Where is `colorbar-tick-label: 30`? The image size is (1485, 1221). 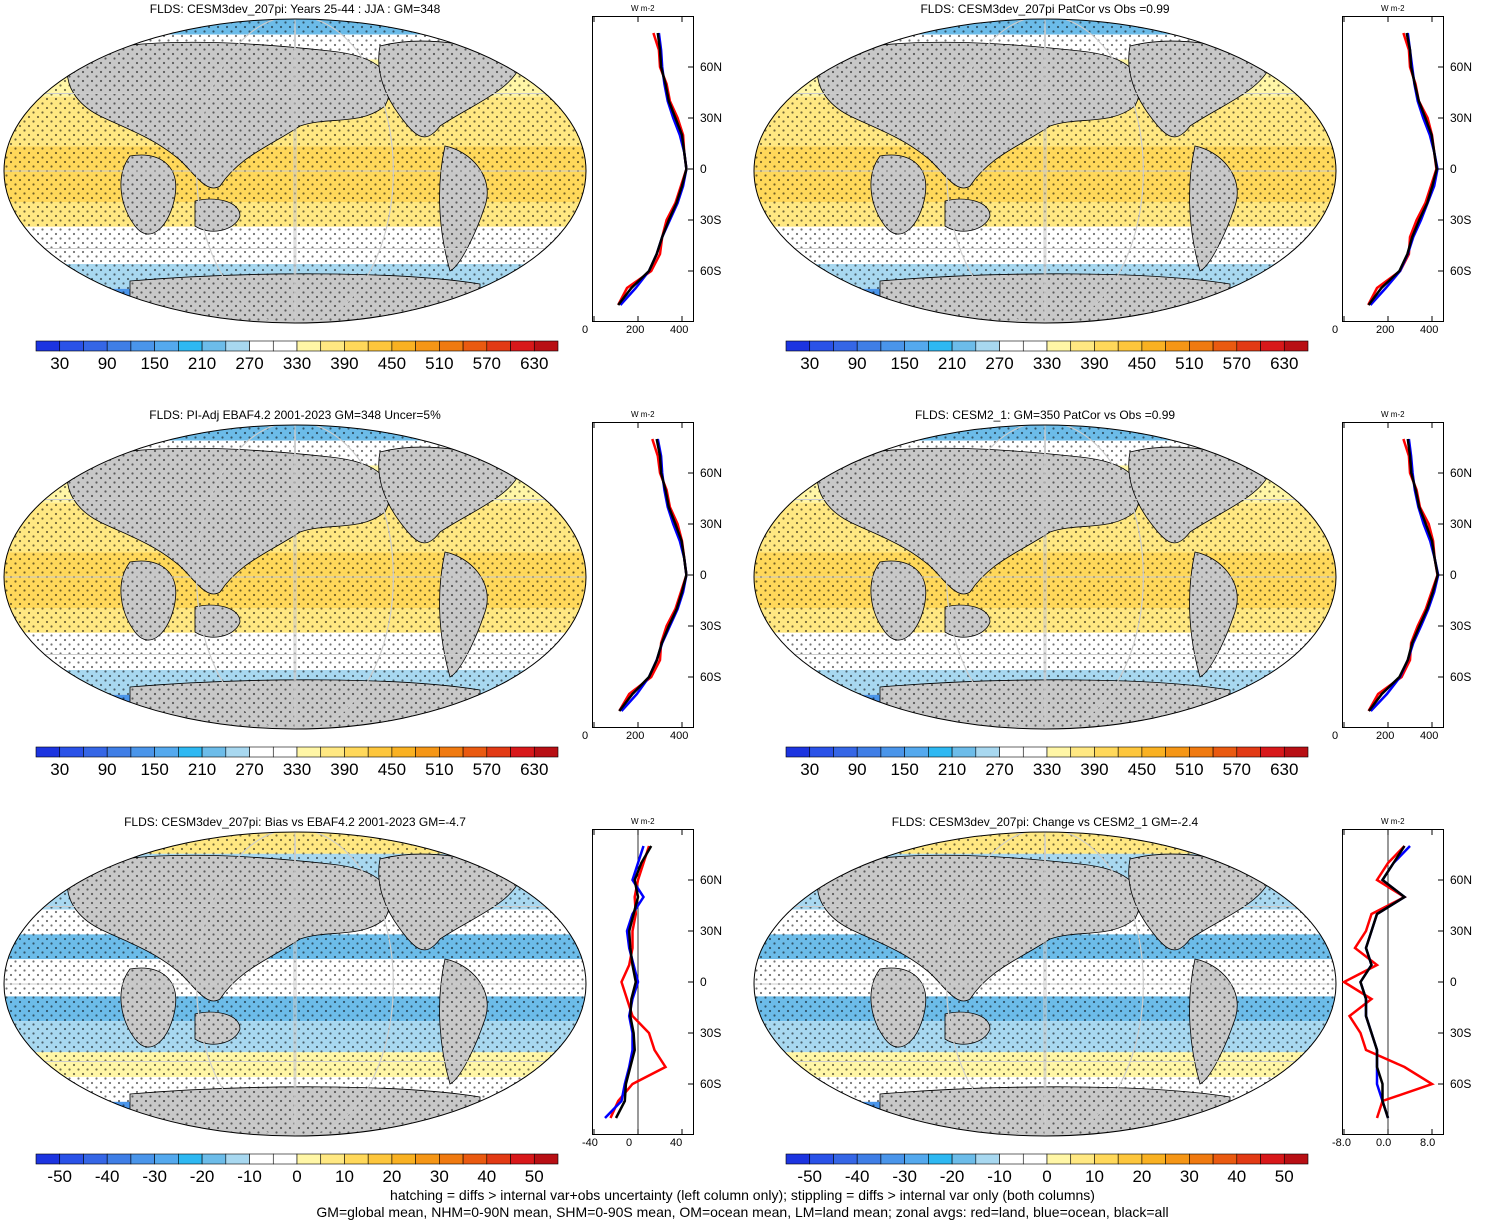 colorbar-tick-label: 30 is located at coordinates (439, 1176).